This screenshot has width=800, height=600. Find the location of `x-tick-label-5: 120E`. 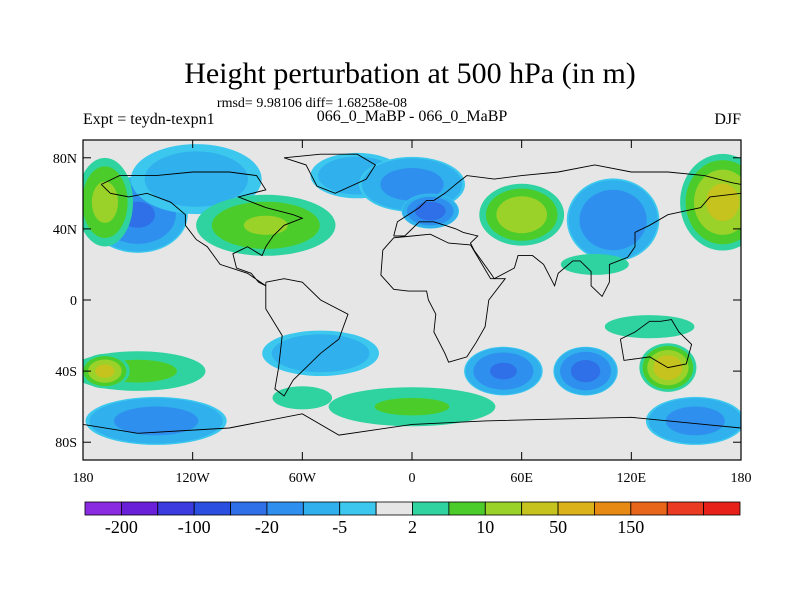

x-tick-label-5: 120E is located at coordinates (632, 478).